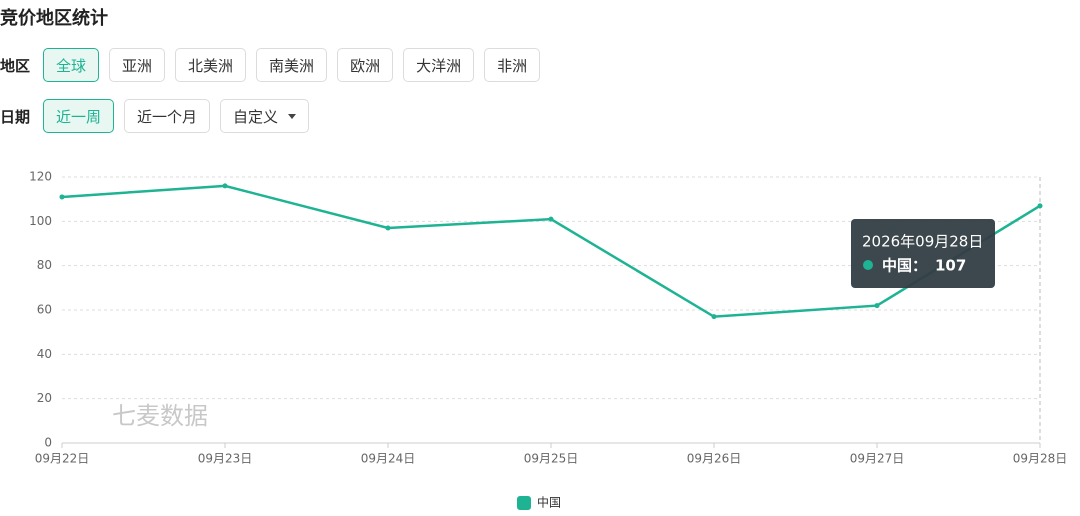  I want to click on filter-button: 南美洲, so click(292, 65).